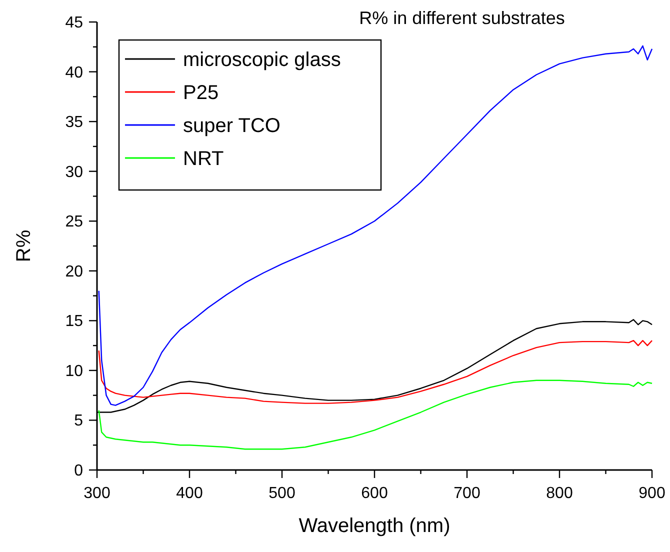  I want to click on x-tick-label: 800, so click(559, 493).